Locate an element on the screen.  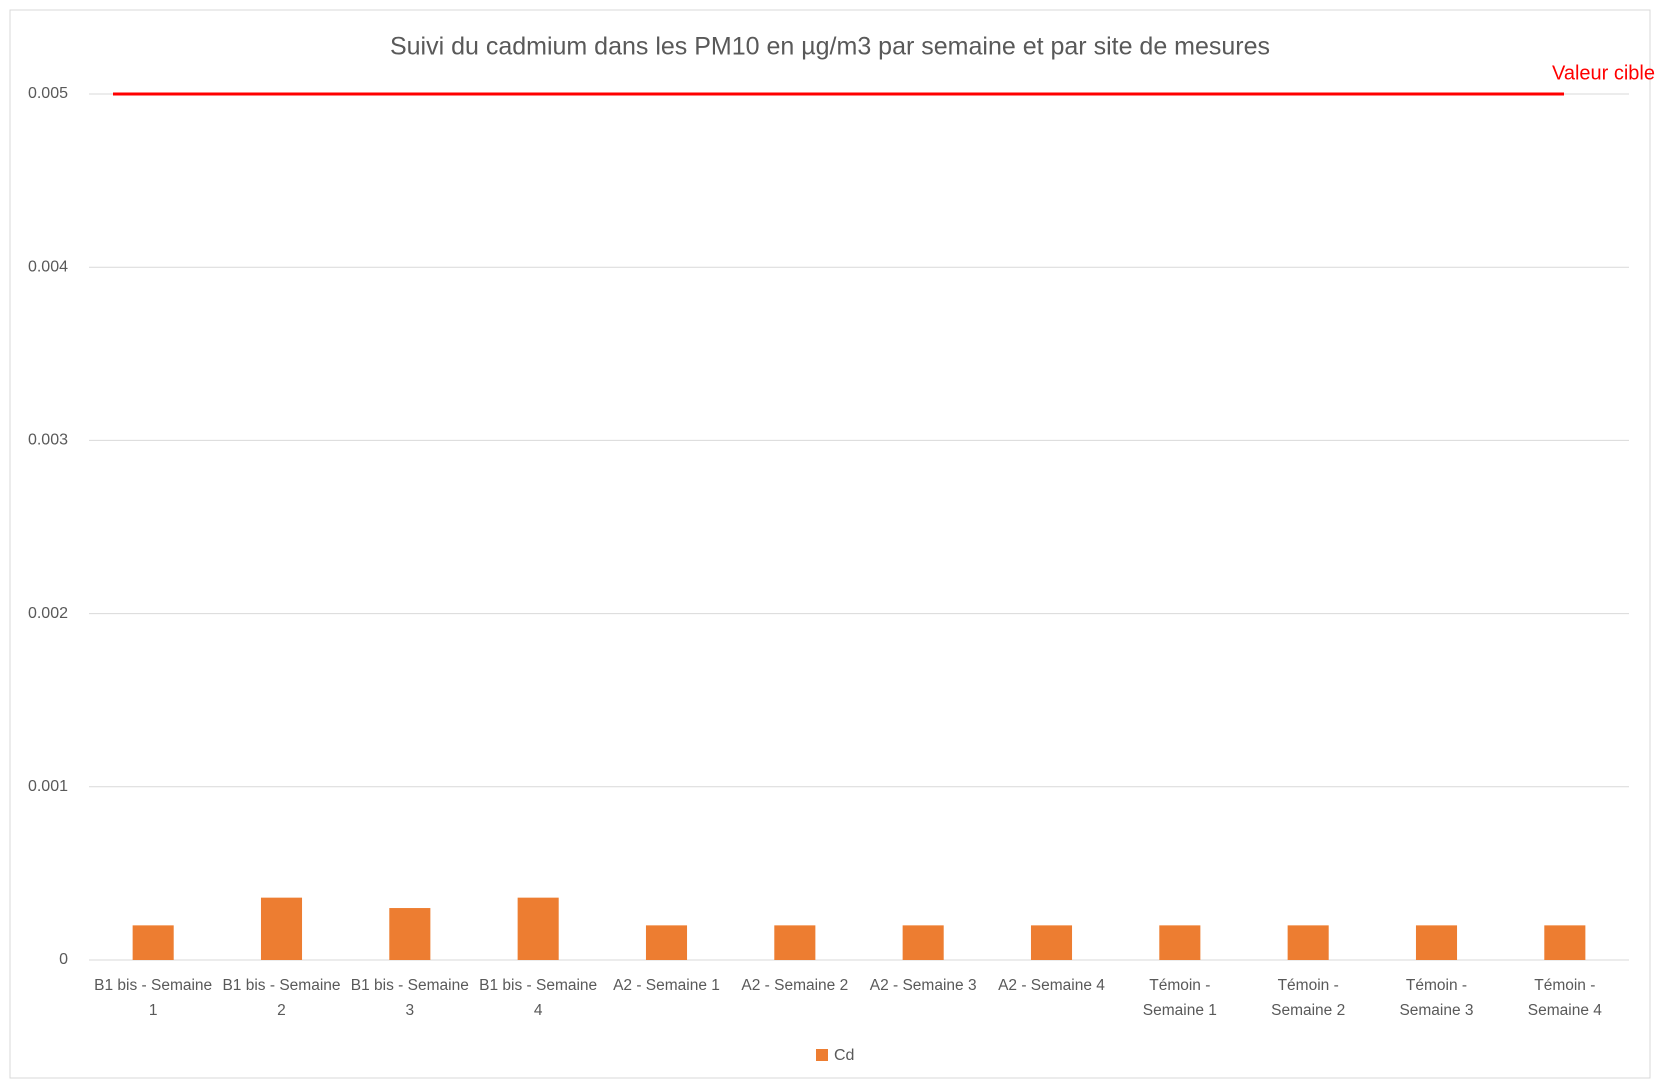
y-tick-label: 0 is located at coordinates (63, 959).